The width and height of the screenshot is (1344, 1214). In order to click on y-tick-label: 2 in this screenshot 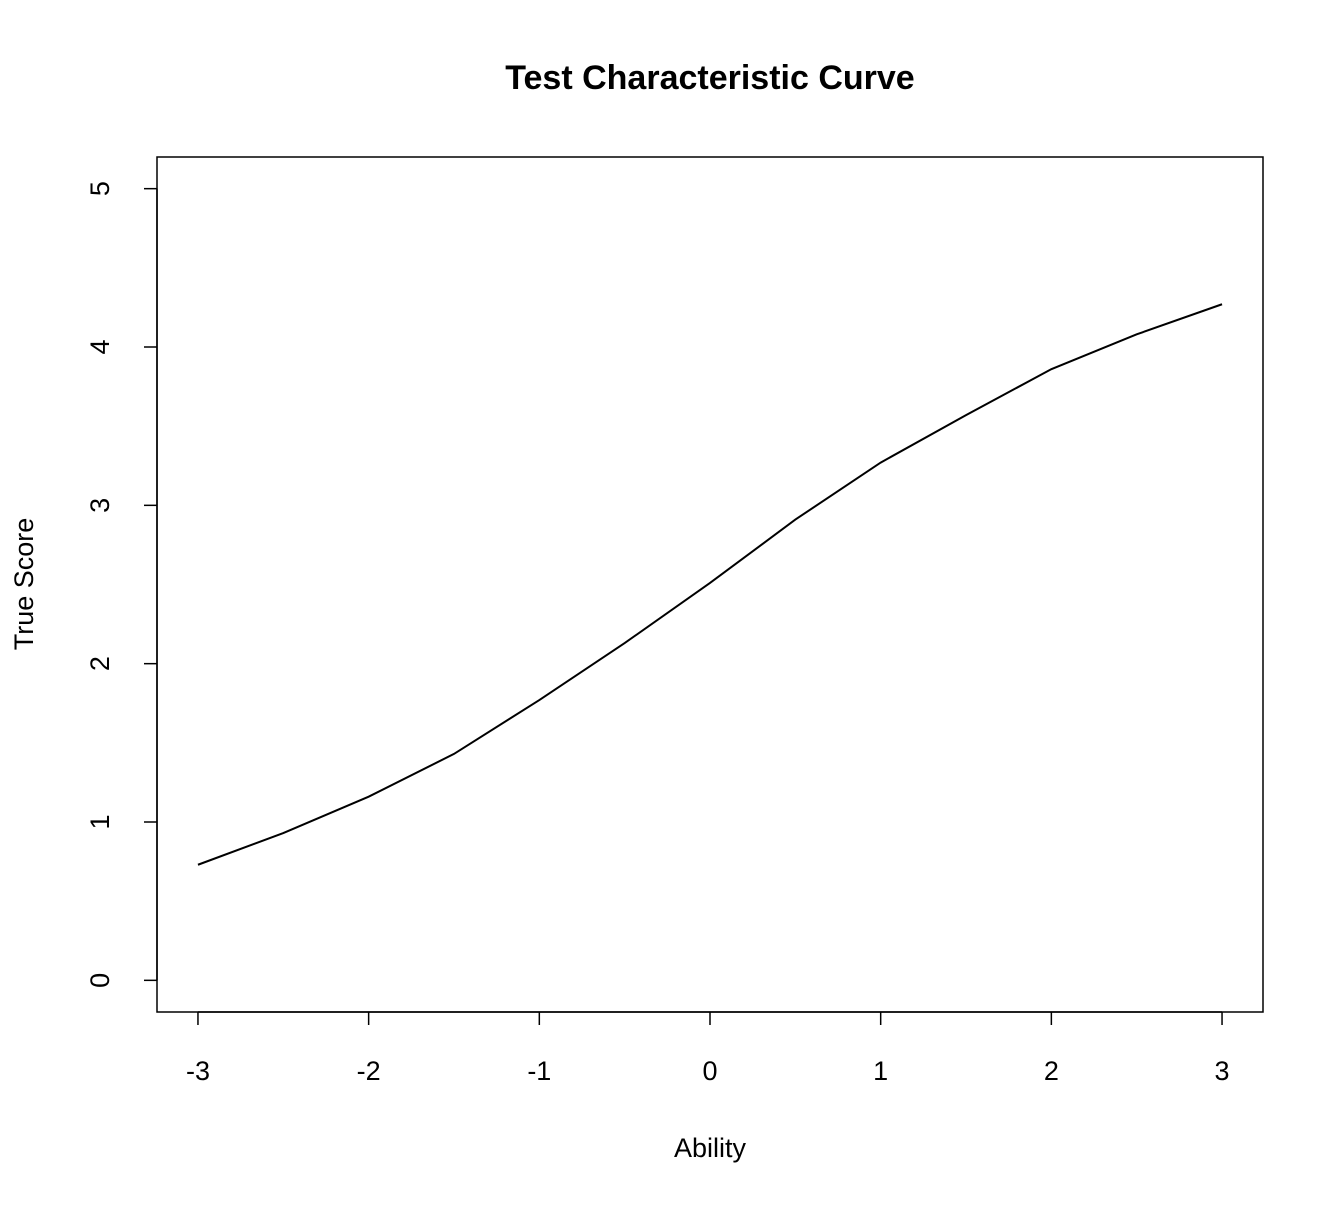, I will do `click(100, 663)`.